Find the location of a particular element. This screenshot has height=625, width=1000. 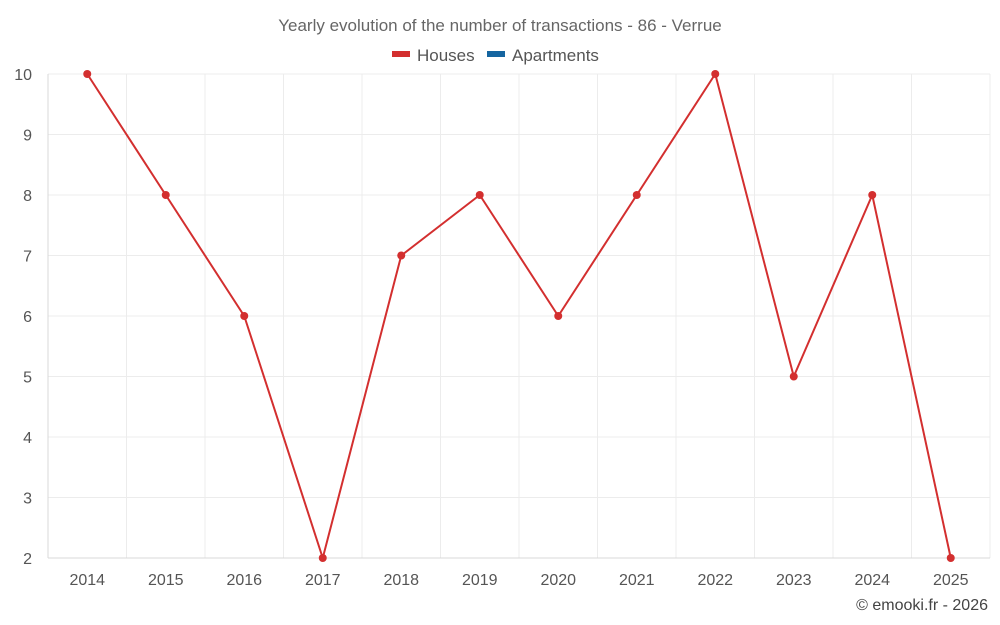

x-tick-label: 2017 is located at coordinates (323, 580).